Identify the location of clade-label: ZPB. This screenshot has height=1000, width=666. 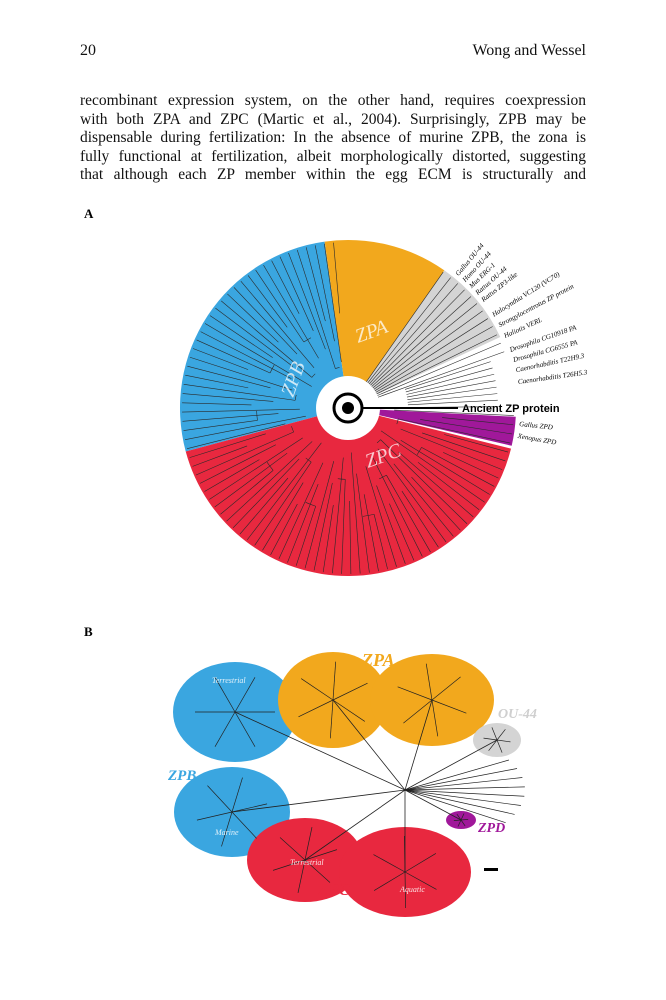
(181, 776).